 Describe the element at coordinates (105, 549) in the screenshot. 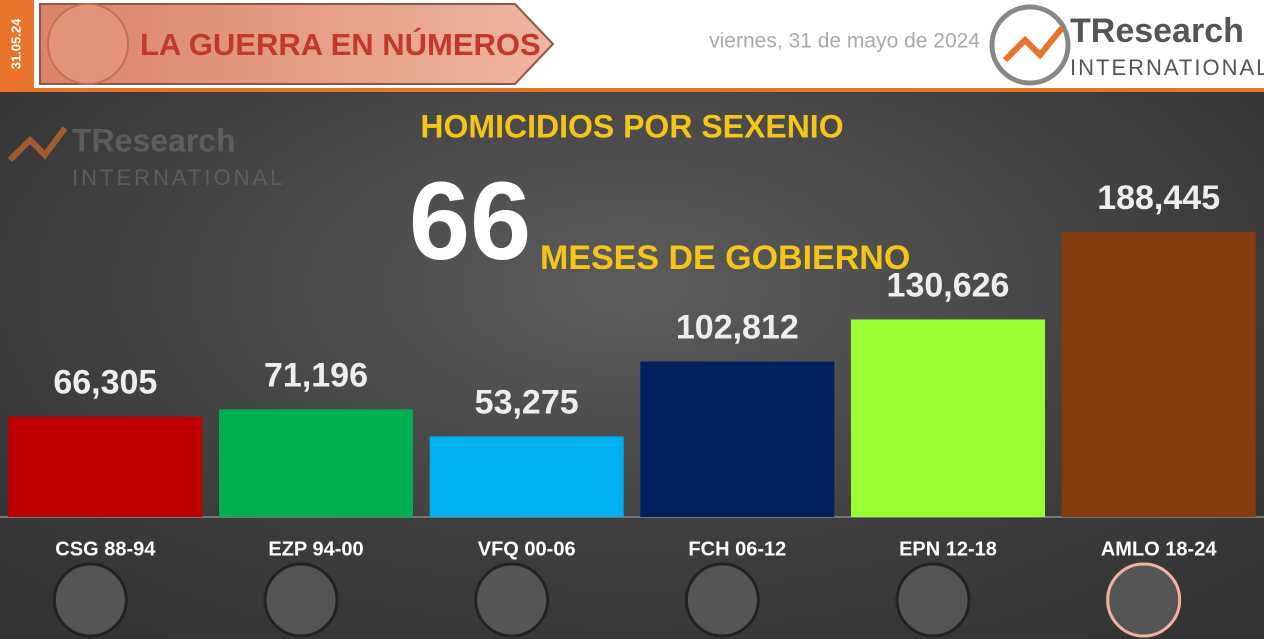

I see `x-tick-label: CSG 88-94` at that location.